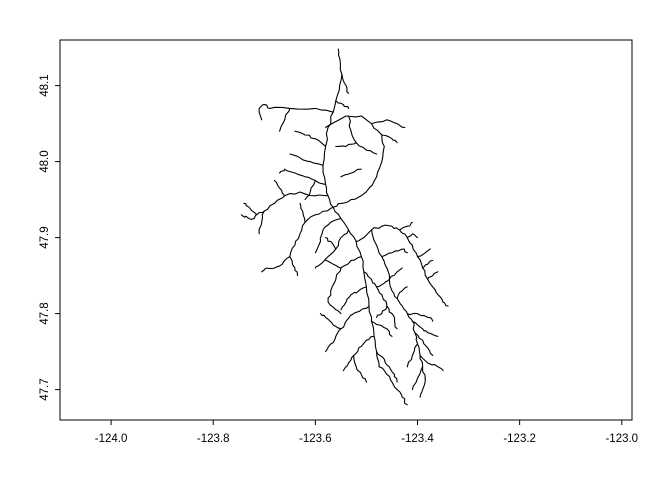 This screenshot has width=672, height=480. What do you see at coordinates (45, 237) in the screenshot?
I see `y-tick-label: 47.9` at bounding box center [45, 237].